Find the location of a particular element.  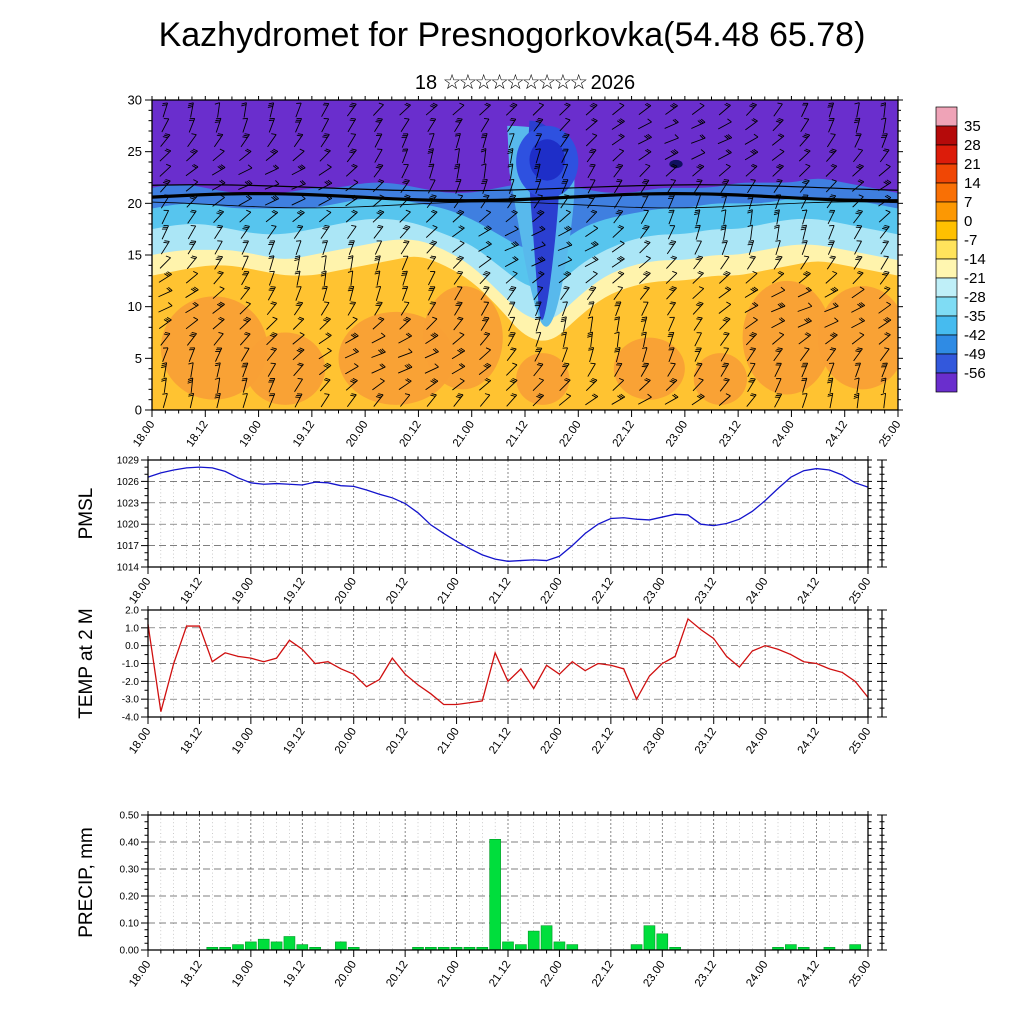

colorbar-label: 0 is located at coordinates (968, 221).